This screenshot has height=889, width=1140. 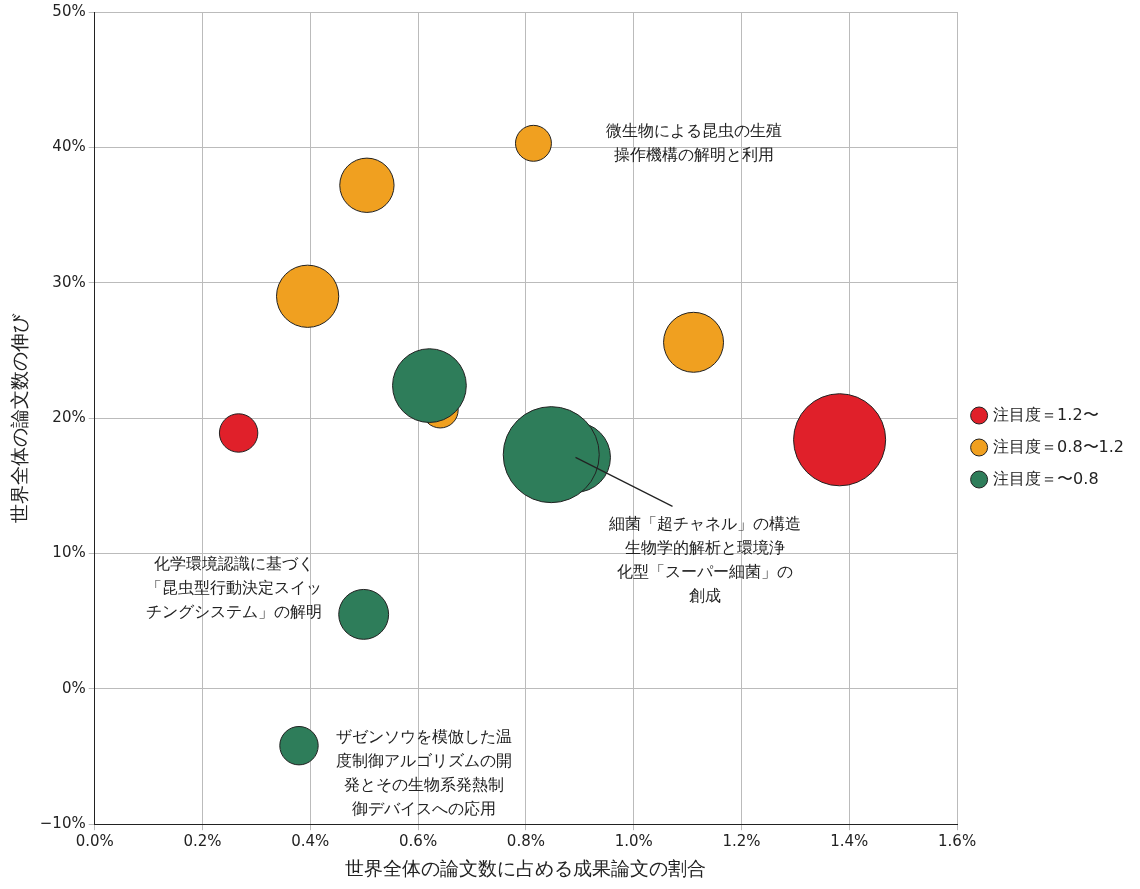 What do you see at coordinates (1046, 478) in the screenshot?
I see `legend-label: 注目度＝〜0.8` at bounding box center [1046, 478].